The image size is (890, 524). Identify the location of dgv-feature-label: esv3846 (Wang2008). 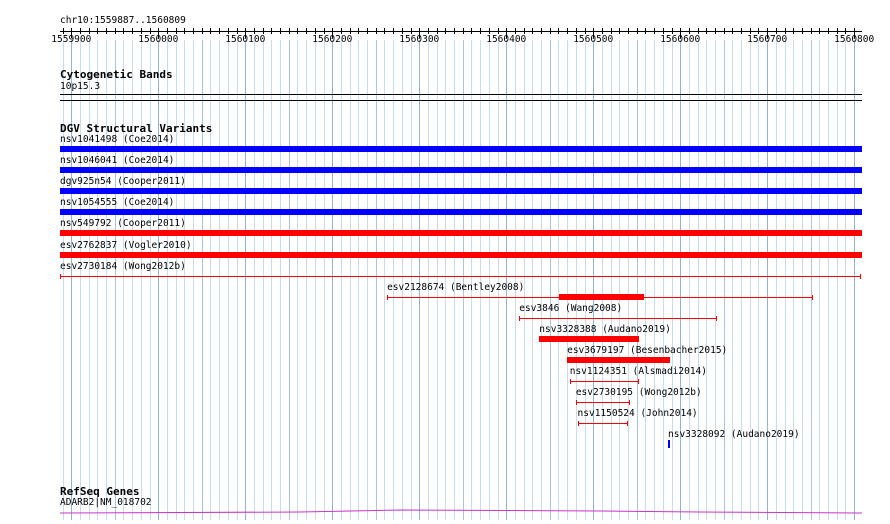
(571, 308).